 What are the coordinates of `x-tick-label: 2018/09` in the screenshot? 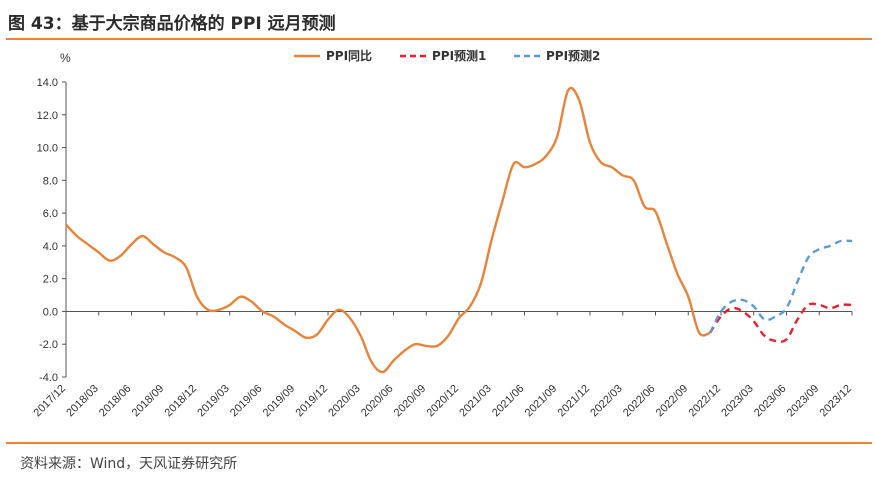 It's located at (148, 401).